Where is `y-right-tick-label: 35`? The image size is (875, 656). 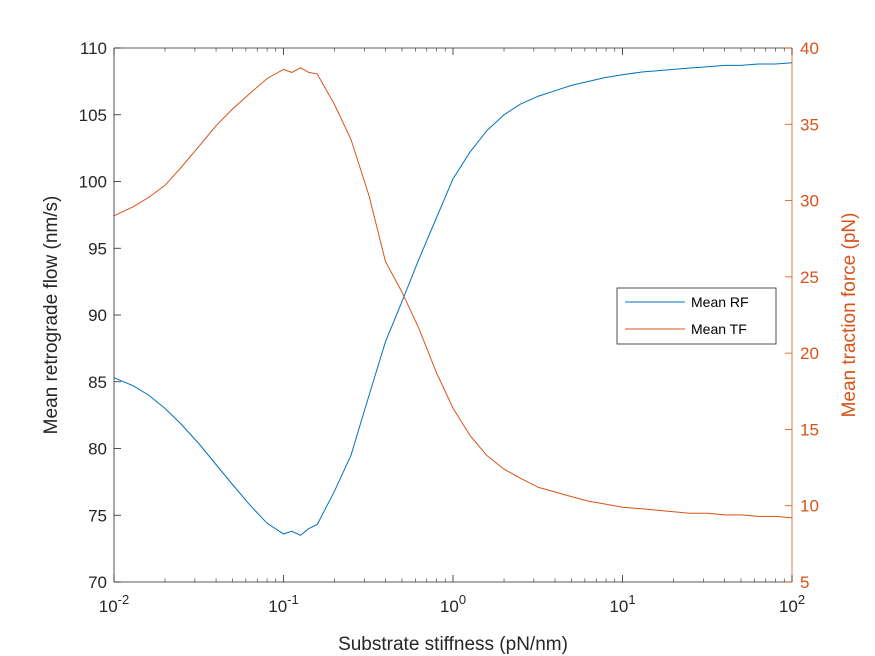
y-right-tick-label: 35 is located at coordinates (809, 124).